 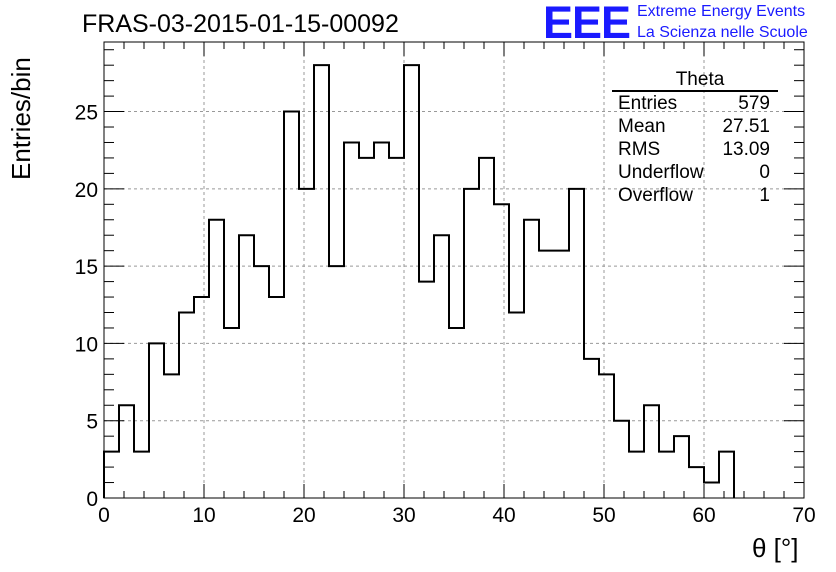 What do you see at coordinates (21, 118) in the screenshot?
I see `y-axis-label: Entries/bin` at bounding box center [21, 118].